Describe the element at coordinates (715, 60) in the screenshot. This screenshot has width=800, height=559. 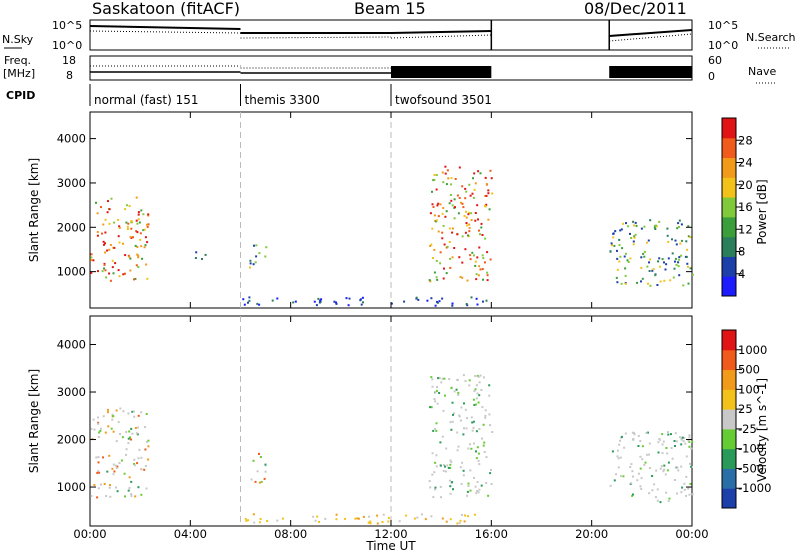
I see `nave-tick-top: 60` at that location.